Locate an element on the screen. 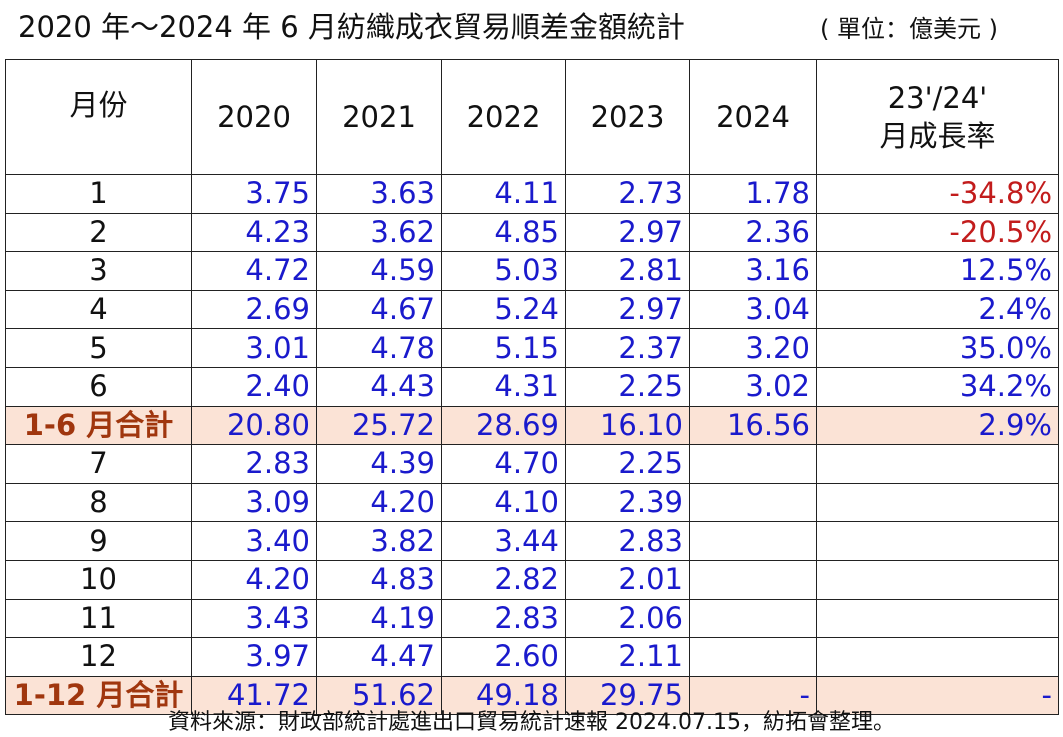  source-note: 資料來源：財政部統計處進出口貿易統計速報 2024.07.15，紡拓會整理。 is located at coordinates (531, 722).